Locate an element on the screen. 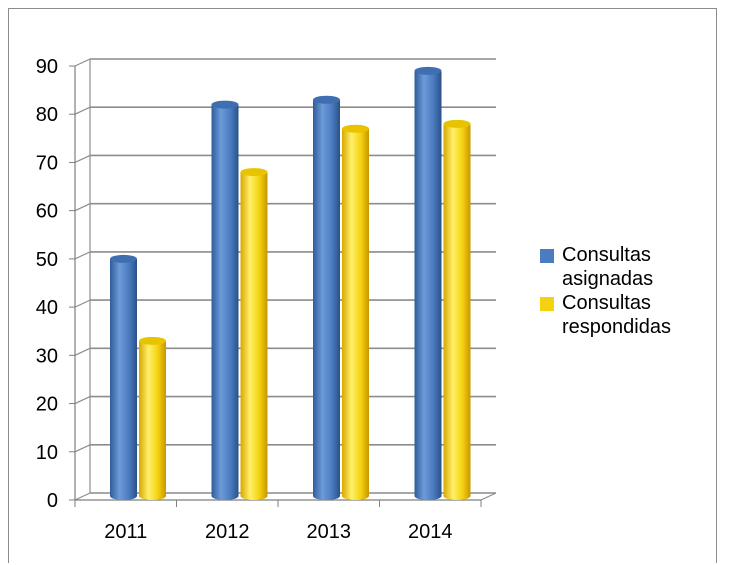  y-tick-label: 60 is located at coordinates (47, 212).